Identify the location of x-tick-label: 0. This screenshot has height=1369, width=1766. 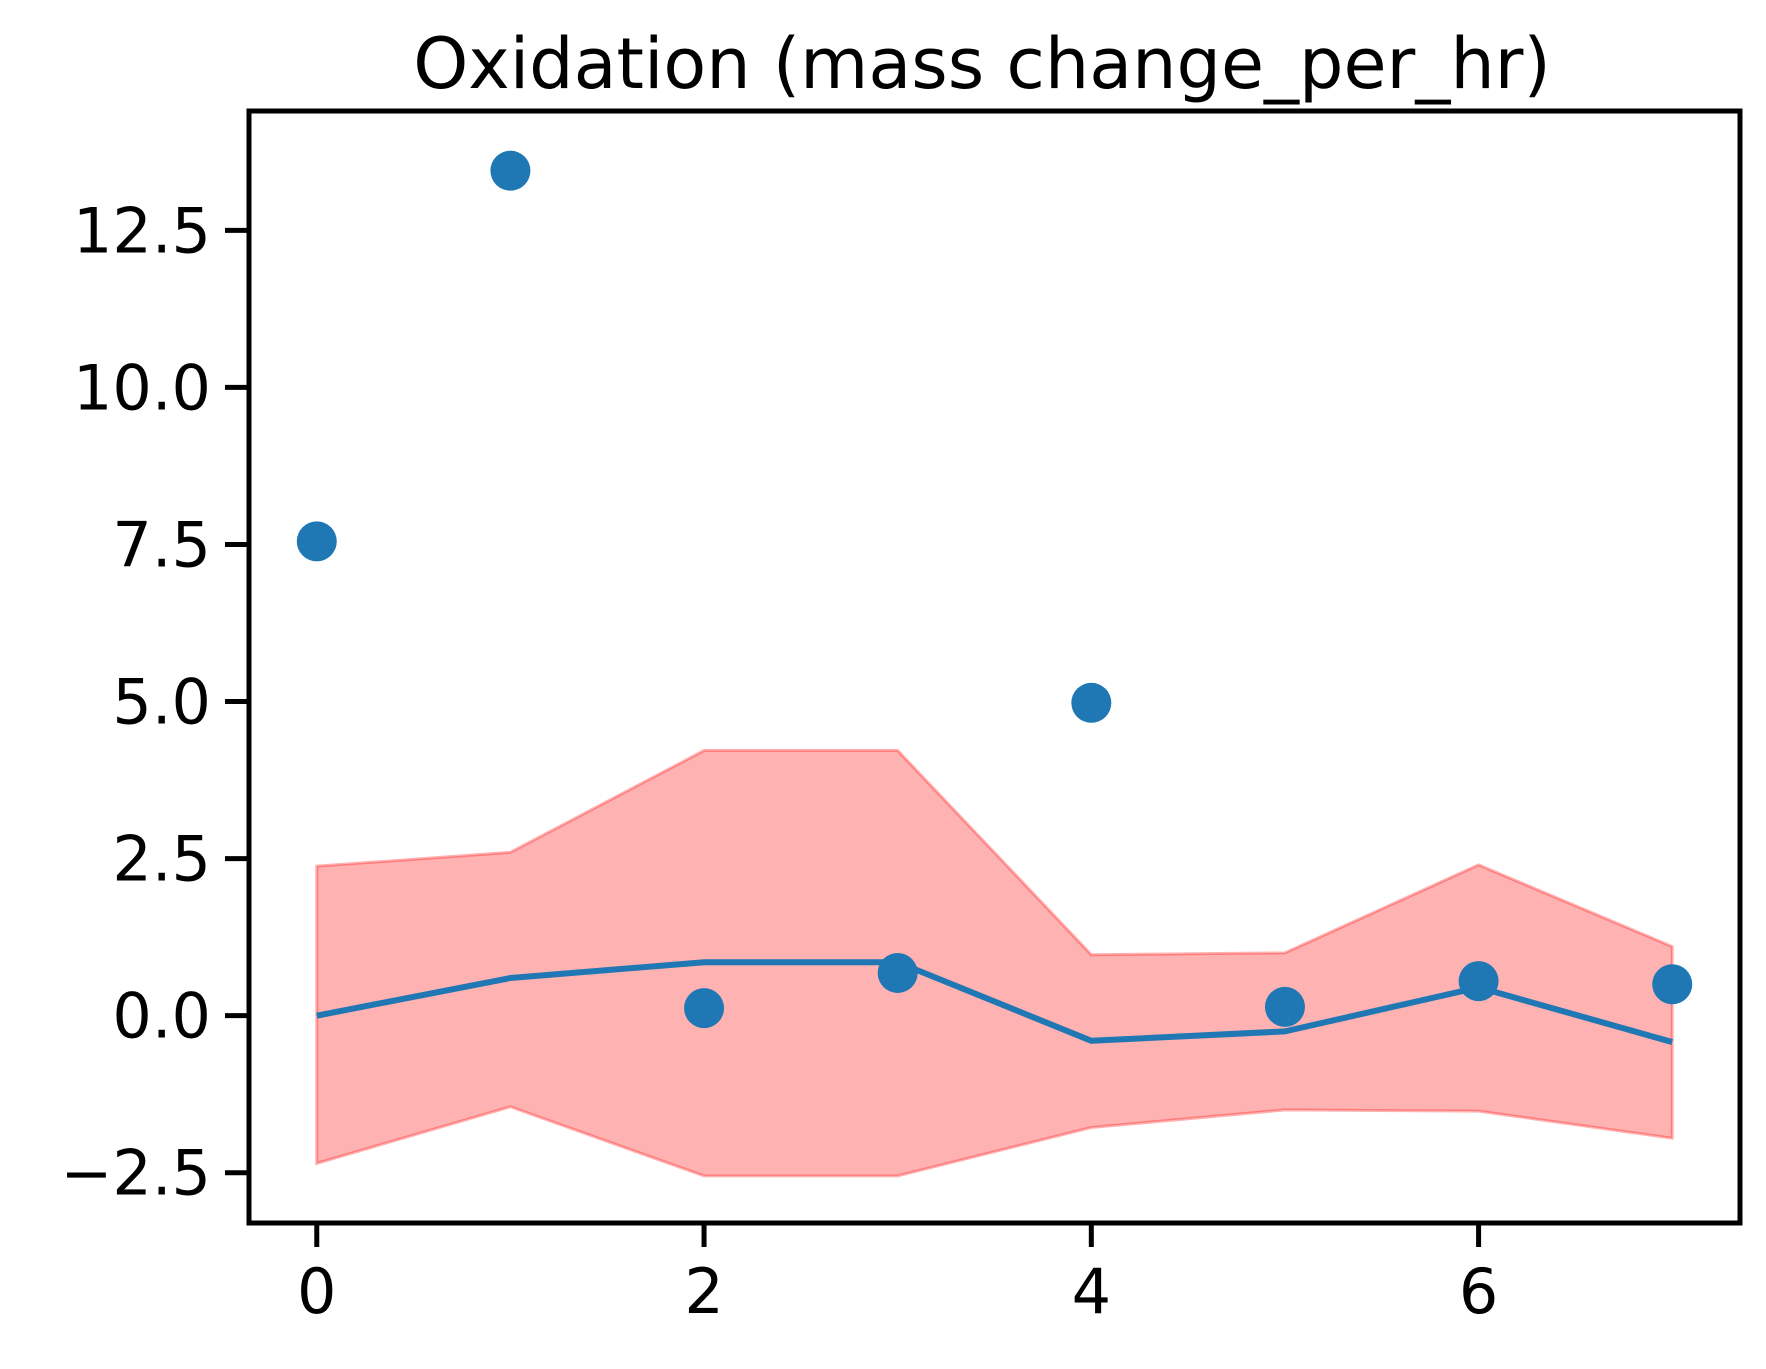
(316, 1291).